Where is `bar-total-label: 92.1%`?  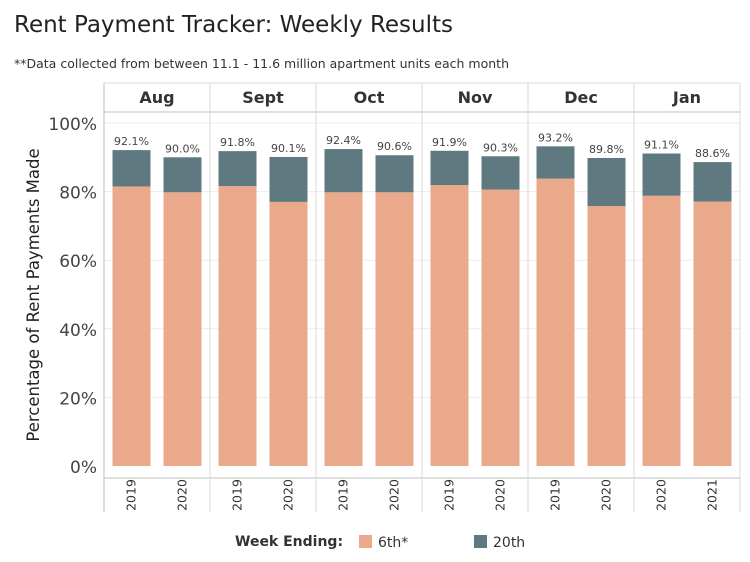 bar-total-label: 92.1% is located at coordinates (131, 141).